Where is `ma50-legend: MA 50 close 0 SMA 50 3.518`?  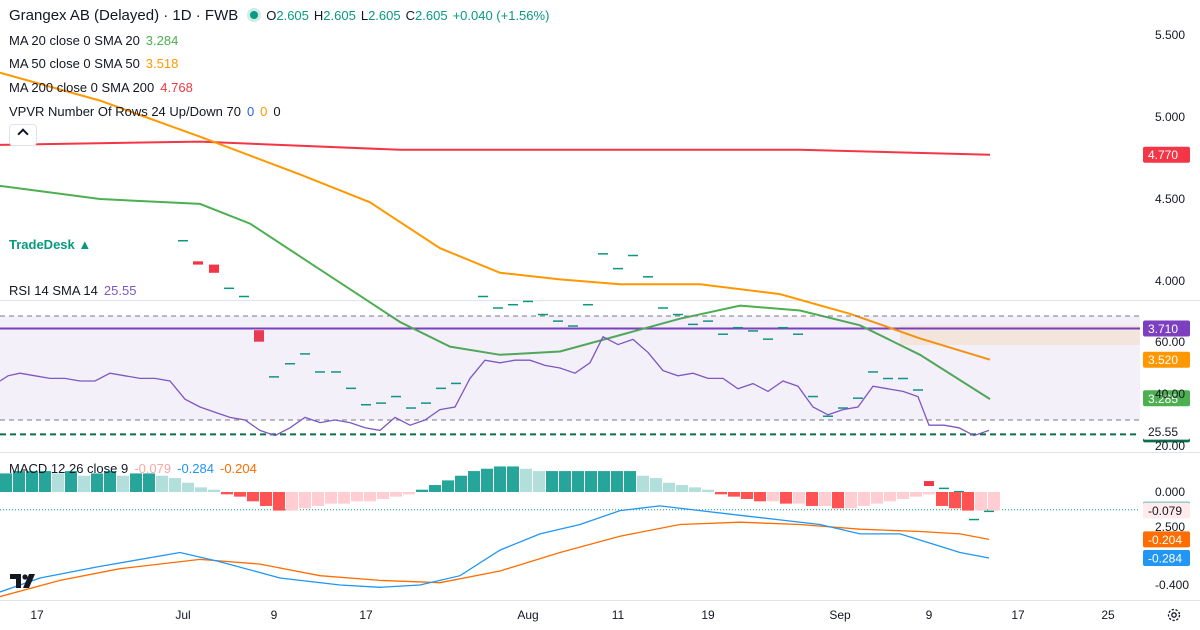
ma50-legend: MA 50 close 0 SMA 50 3.518 is located at coordinates (93, 64).